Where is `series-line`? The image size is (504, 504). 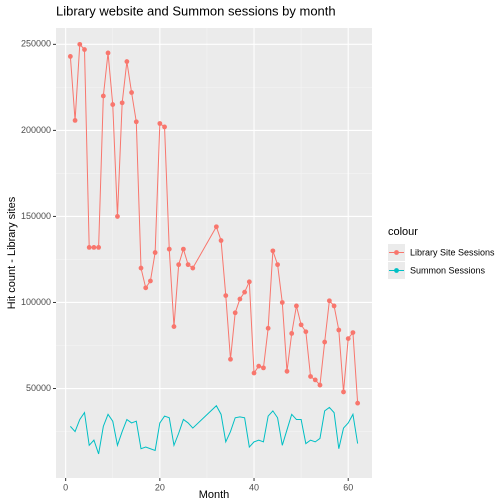 series-line is located at coordinates (214, 429).